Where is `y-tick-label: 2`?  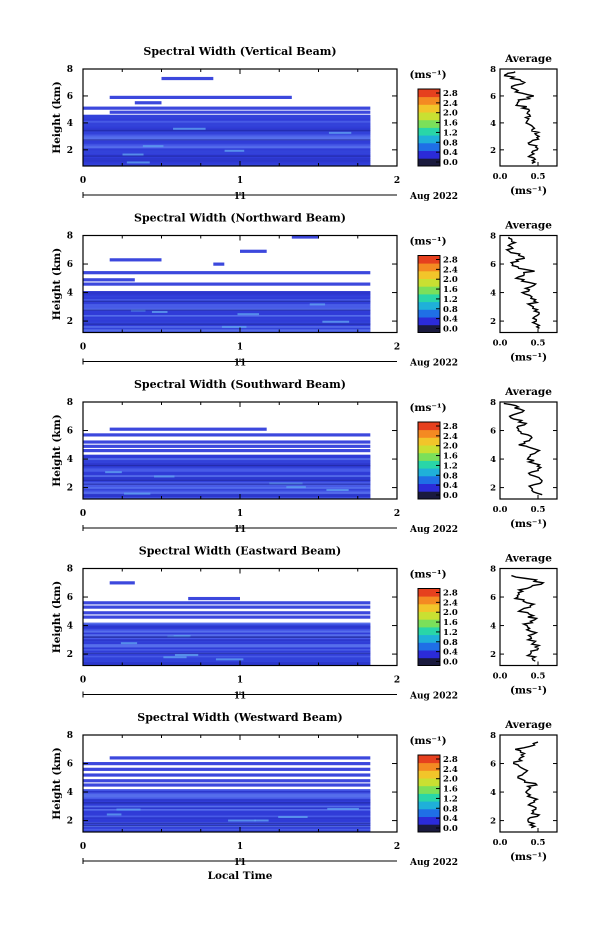
y-tick-label: 2 is located at coordinates (70, 322).